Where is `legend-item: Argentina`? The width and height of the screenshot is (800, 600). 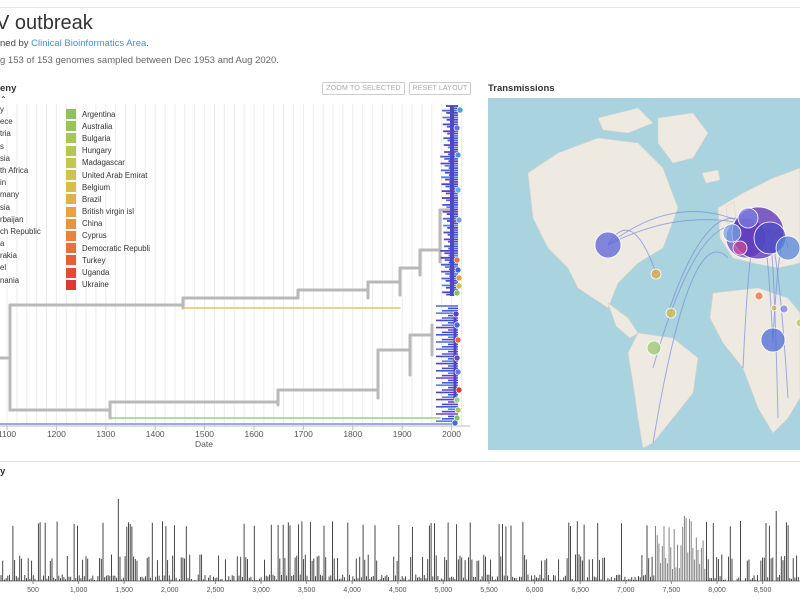 legend-item: Argentina is located at coordinates (108, 114).